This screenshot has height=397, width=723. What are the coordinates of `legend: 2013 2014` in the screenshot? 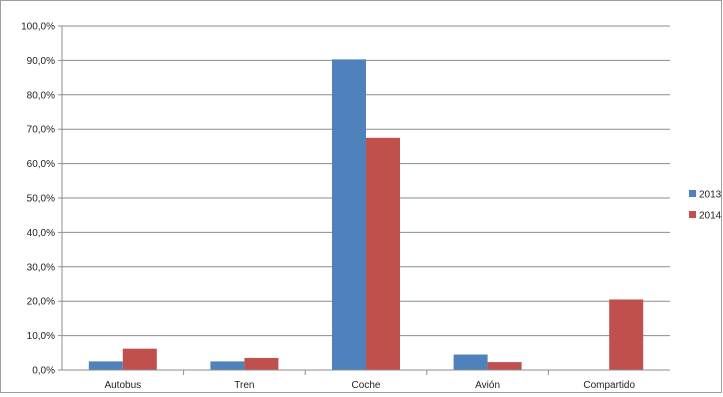 It's located at (705, 206).